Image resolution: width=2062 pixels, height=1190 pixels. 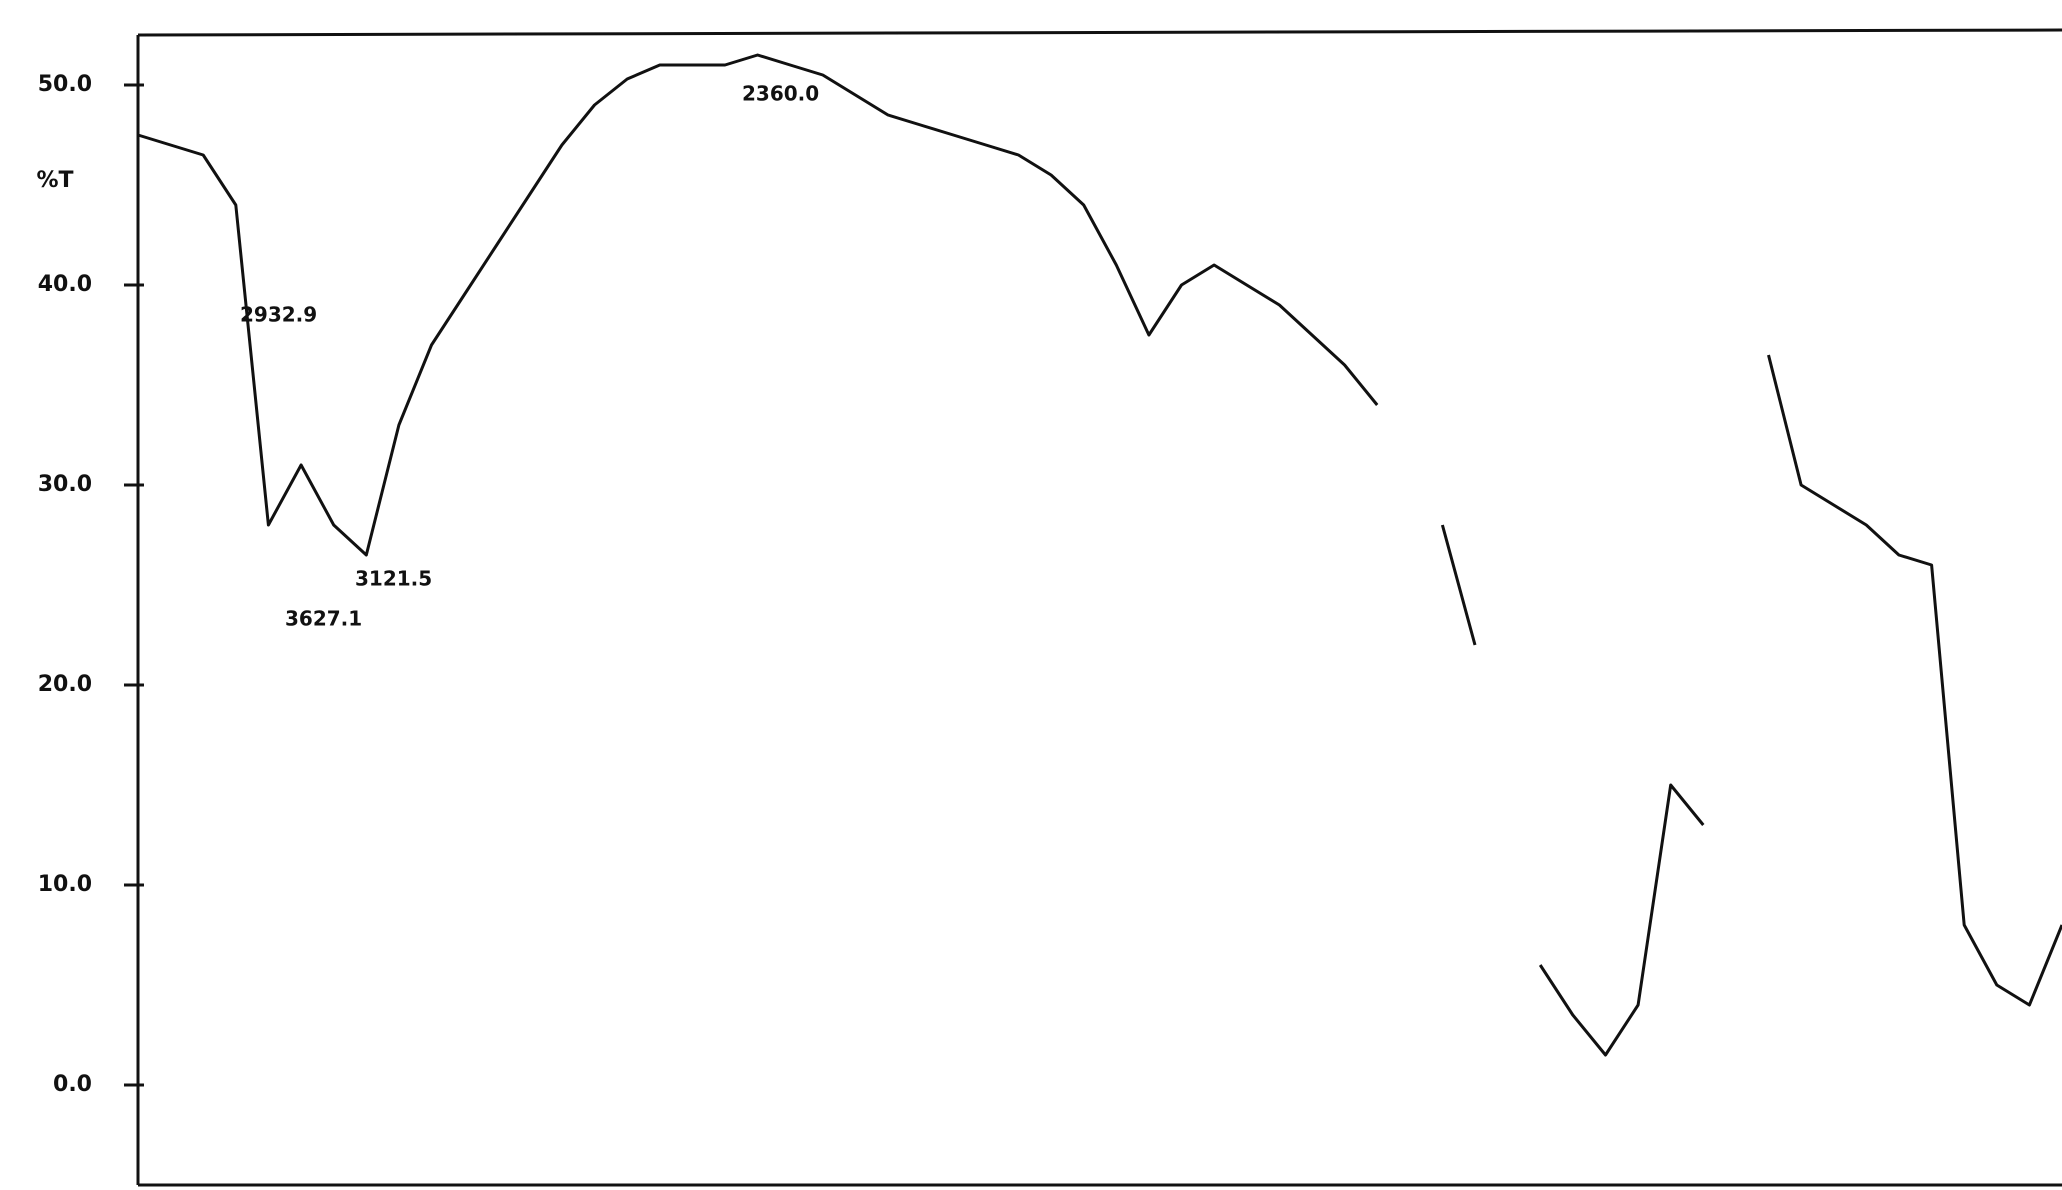 What do you see at coordinates (65, 84) in the screenshot?
I see `y-tick-label: 50.0` at bounding box center [65, 84].